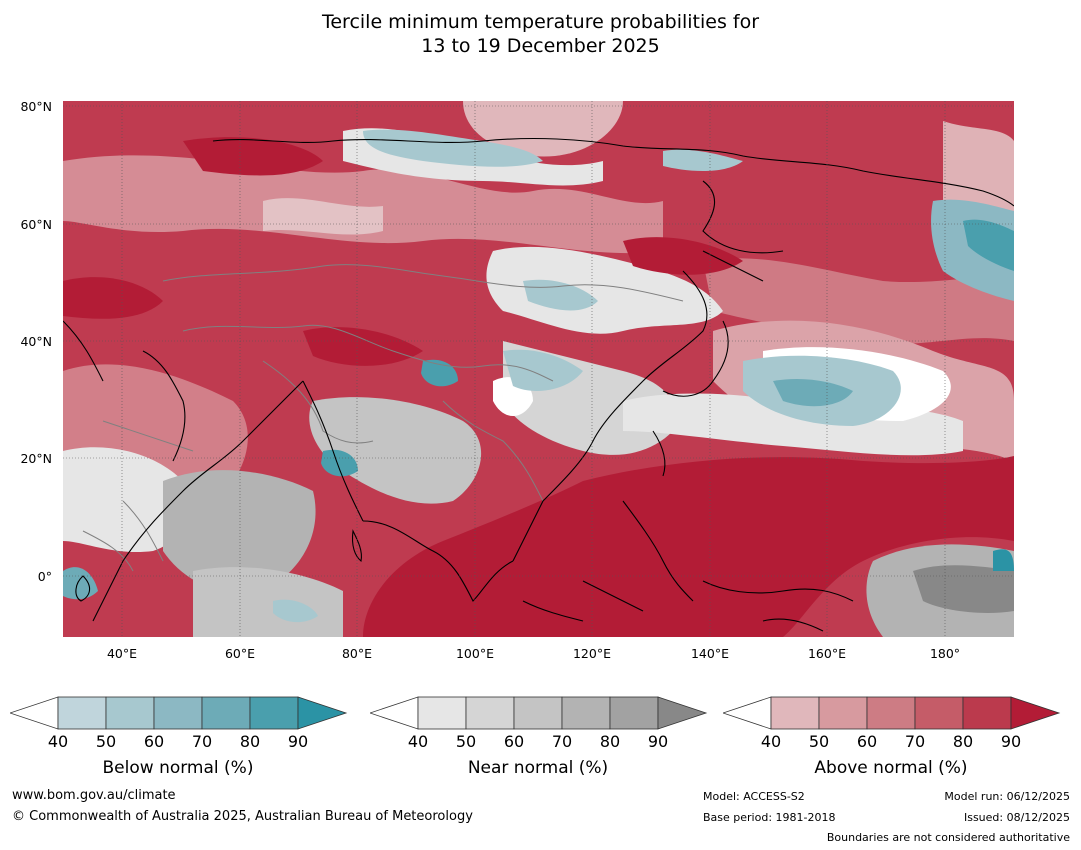 Image resolution: width=1081 pixels, height=850 pixels. What do you see at coordinates (178, 768) in the screenshot?
I see `below-normal-title: Below normal (%)` at bounding box center [178, 768].